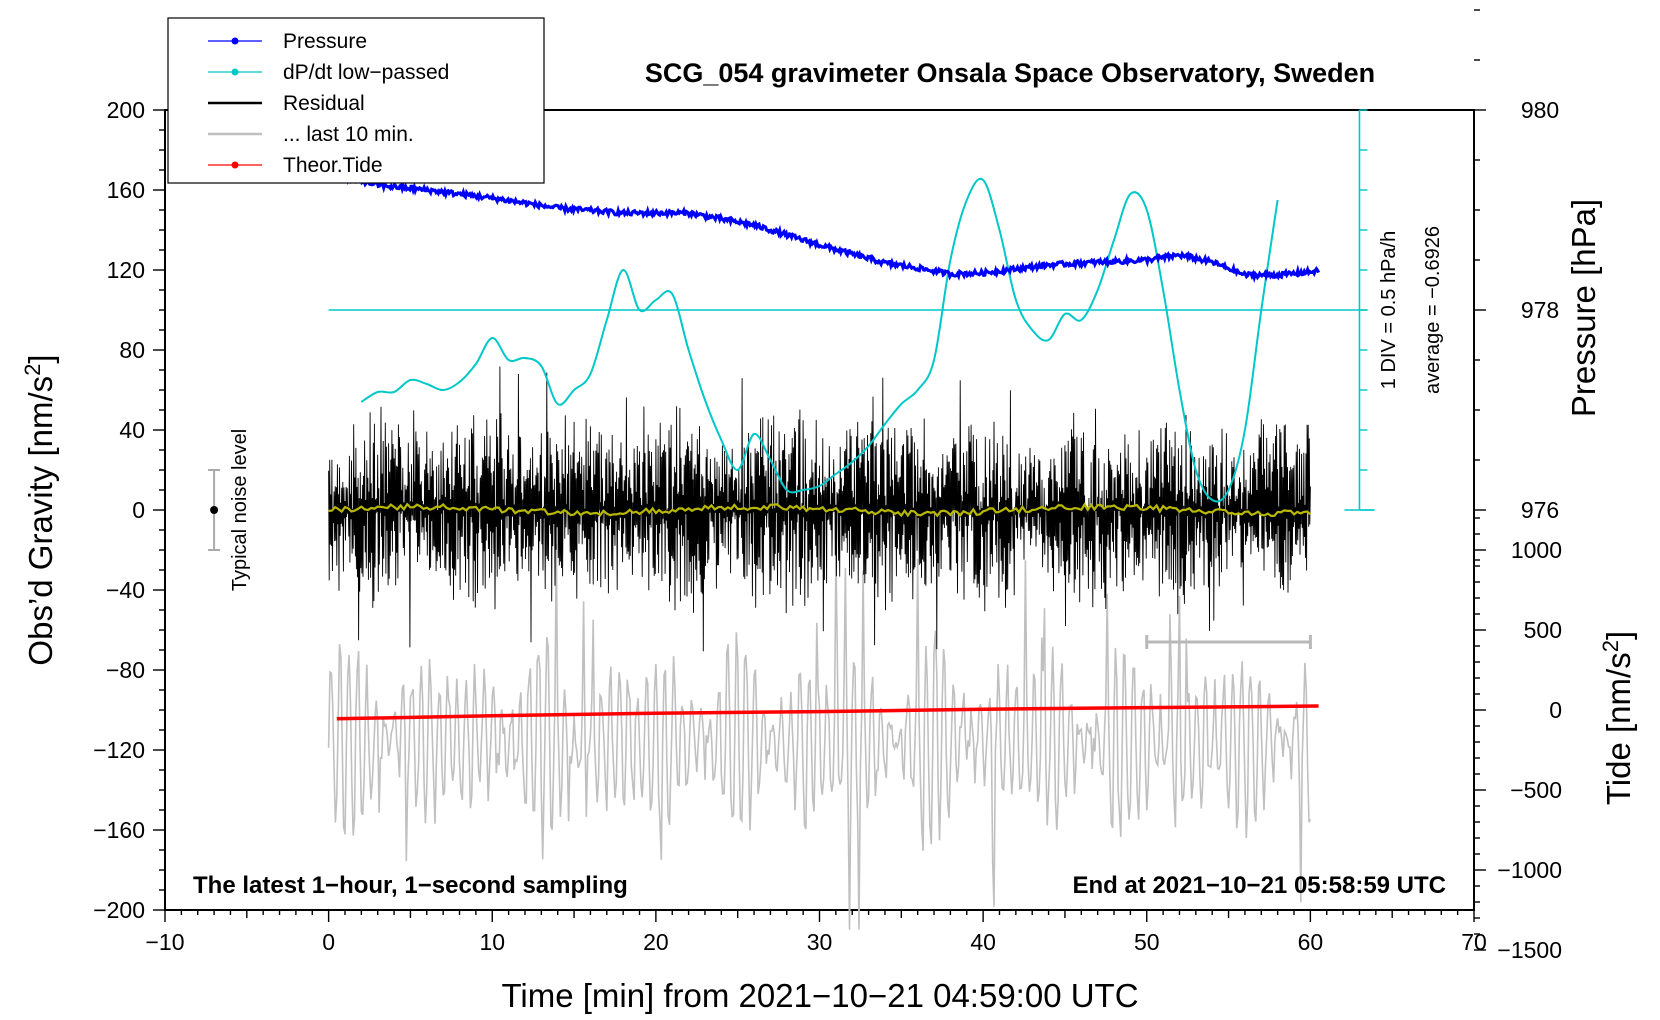 This screenshot has height=1020, width=1660. What do you see at coordinates (1259, 885) in the screenshot?
I see `footer-right-note: End at 2021−10−21 05:58:59 UTC` at bounding box center [1259, 885].